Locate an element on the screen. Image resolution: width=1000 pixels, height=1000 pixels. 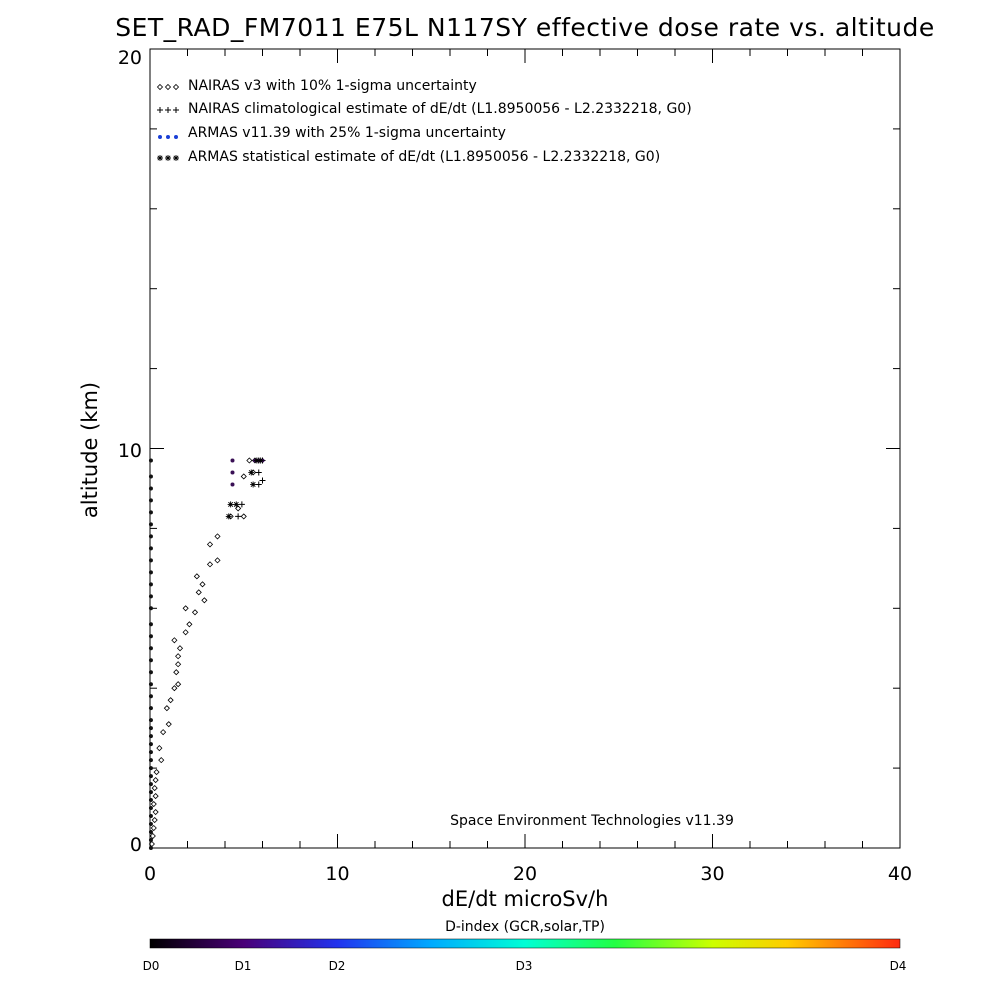
series-star is located at coordinates (244, 488).